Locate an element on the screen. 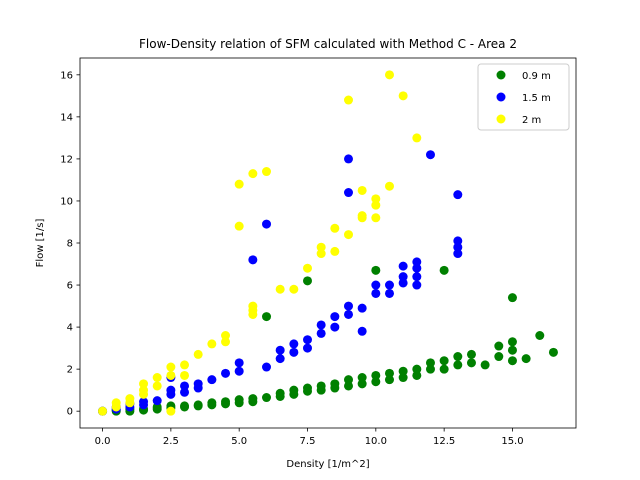  y-tick-label: 10 is located at coordinates (66, 201).